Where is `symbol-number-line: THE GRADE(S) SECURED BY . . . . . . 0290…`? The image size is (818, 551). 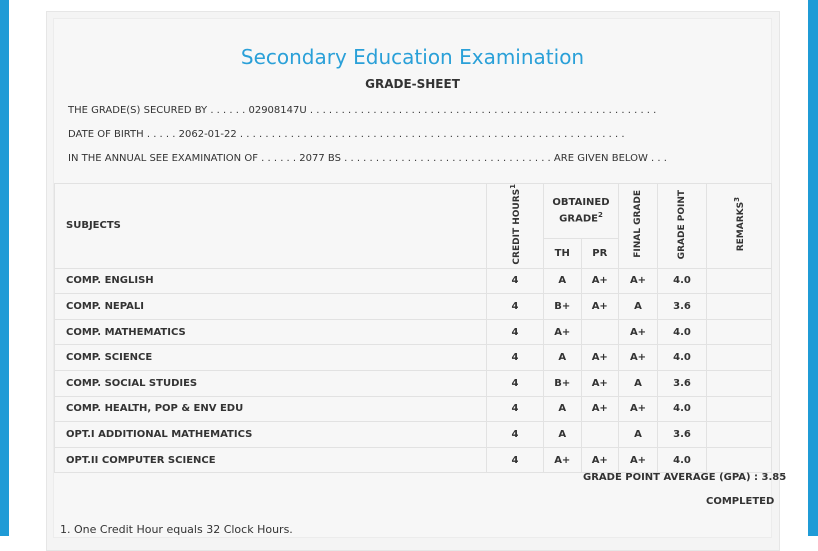
symbol-number-line: THE GRADE(S) SECURED BY . . . . . . 0290… is located at coordinates (362, 110).